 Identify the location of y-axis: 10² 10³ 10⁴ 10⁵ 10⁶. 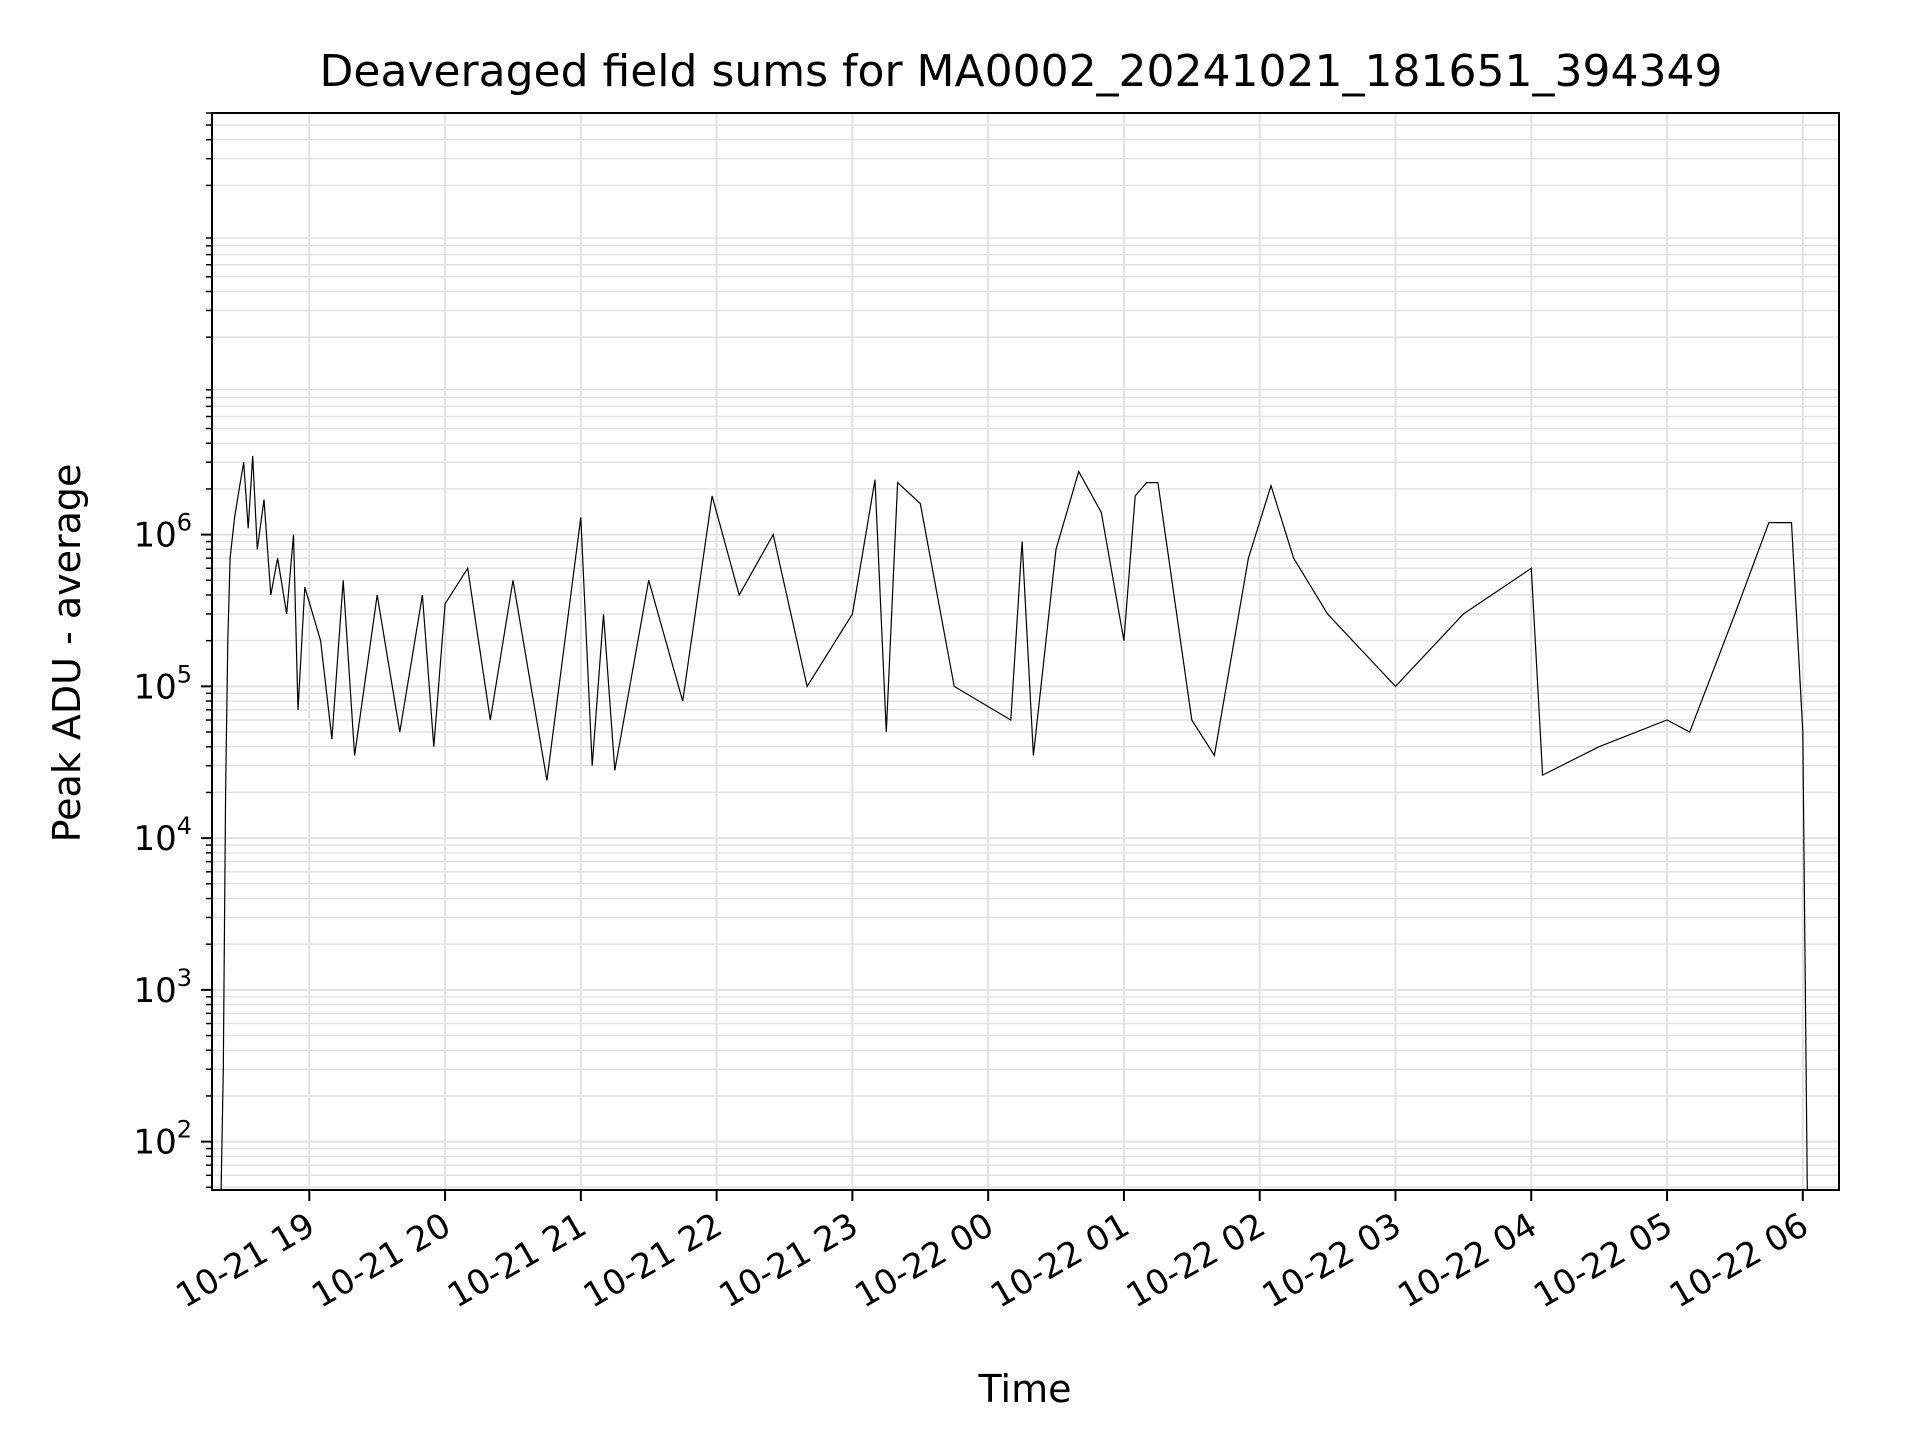
(172, 650).